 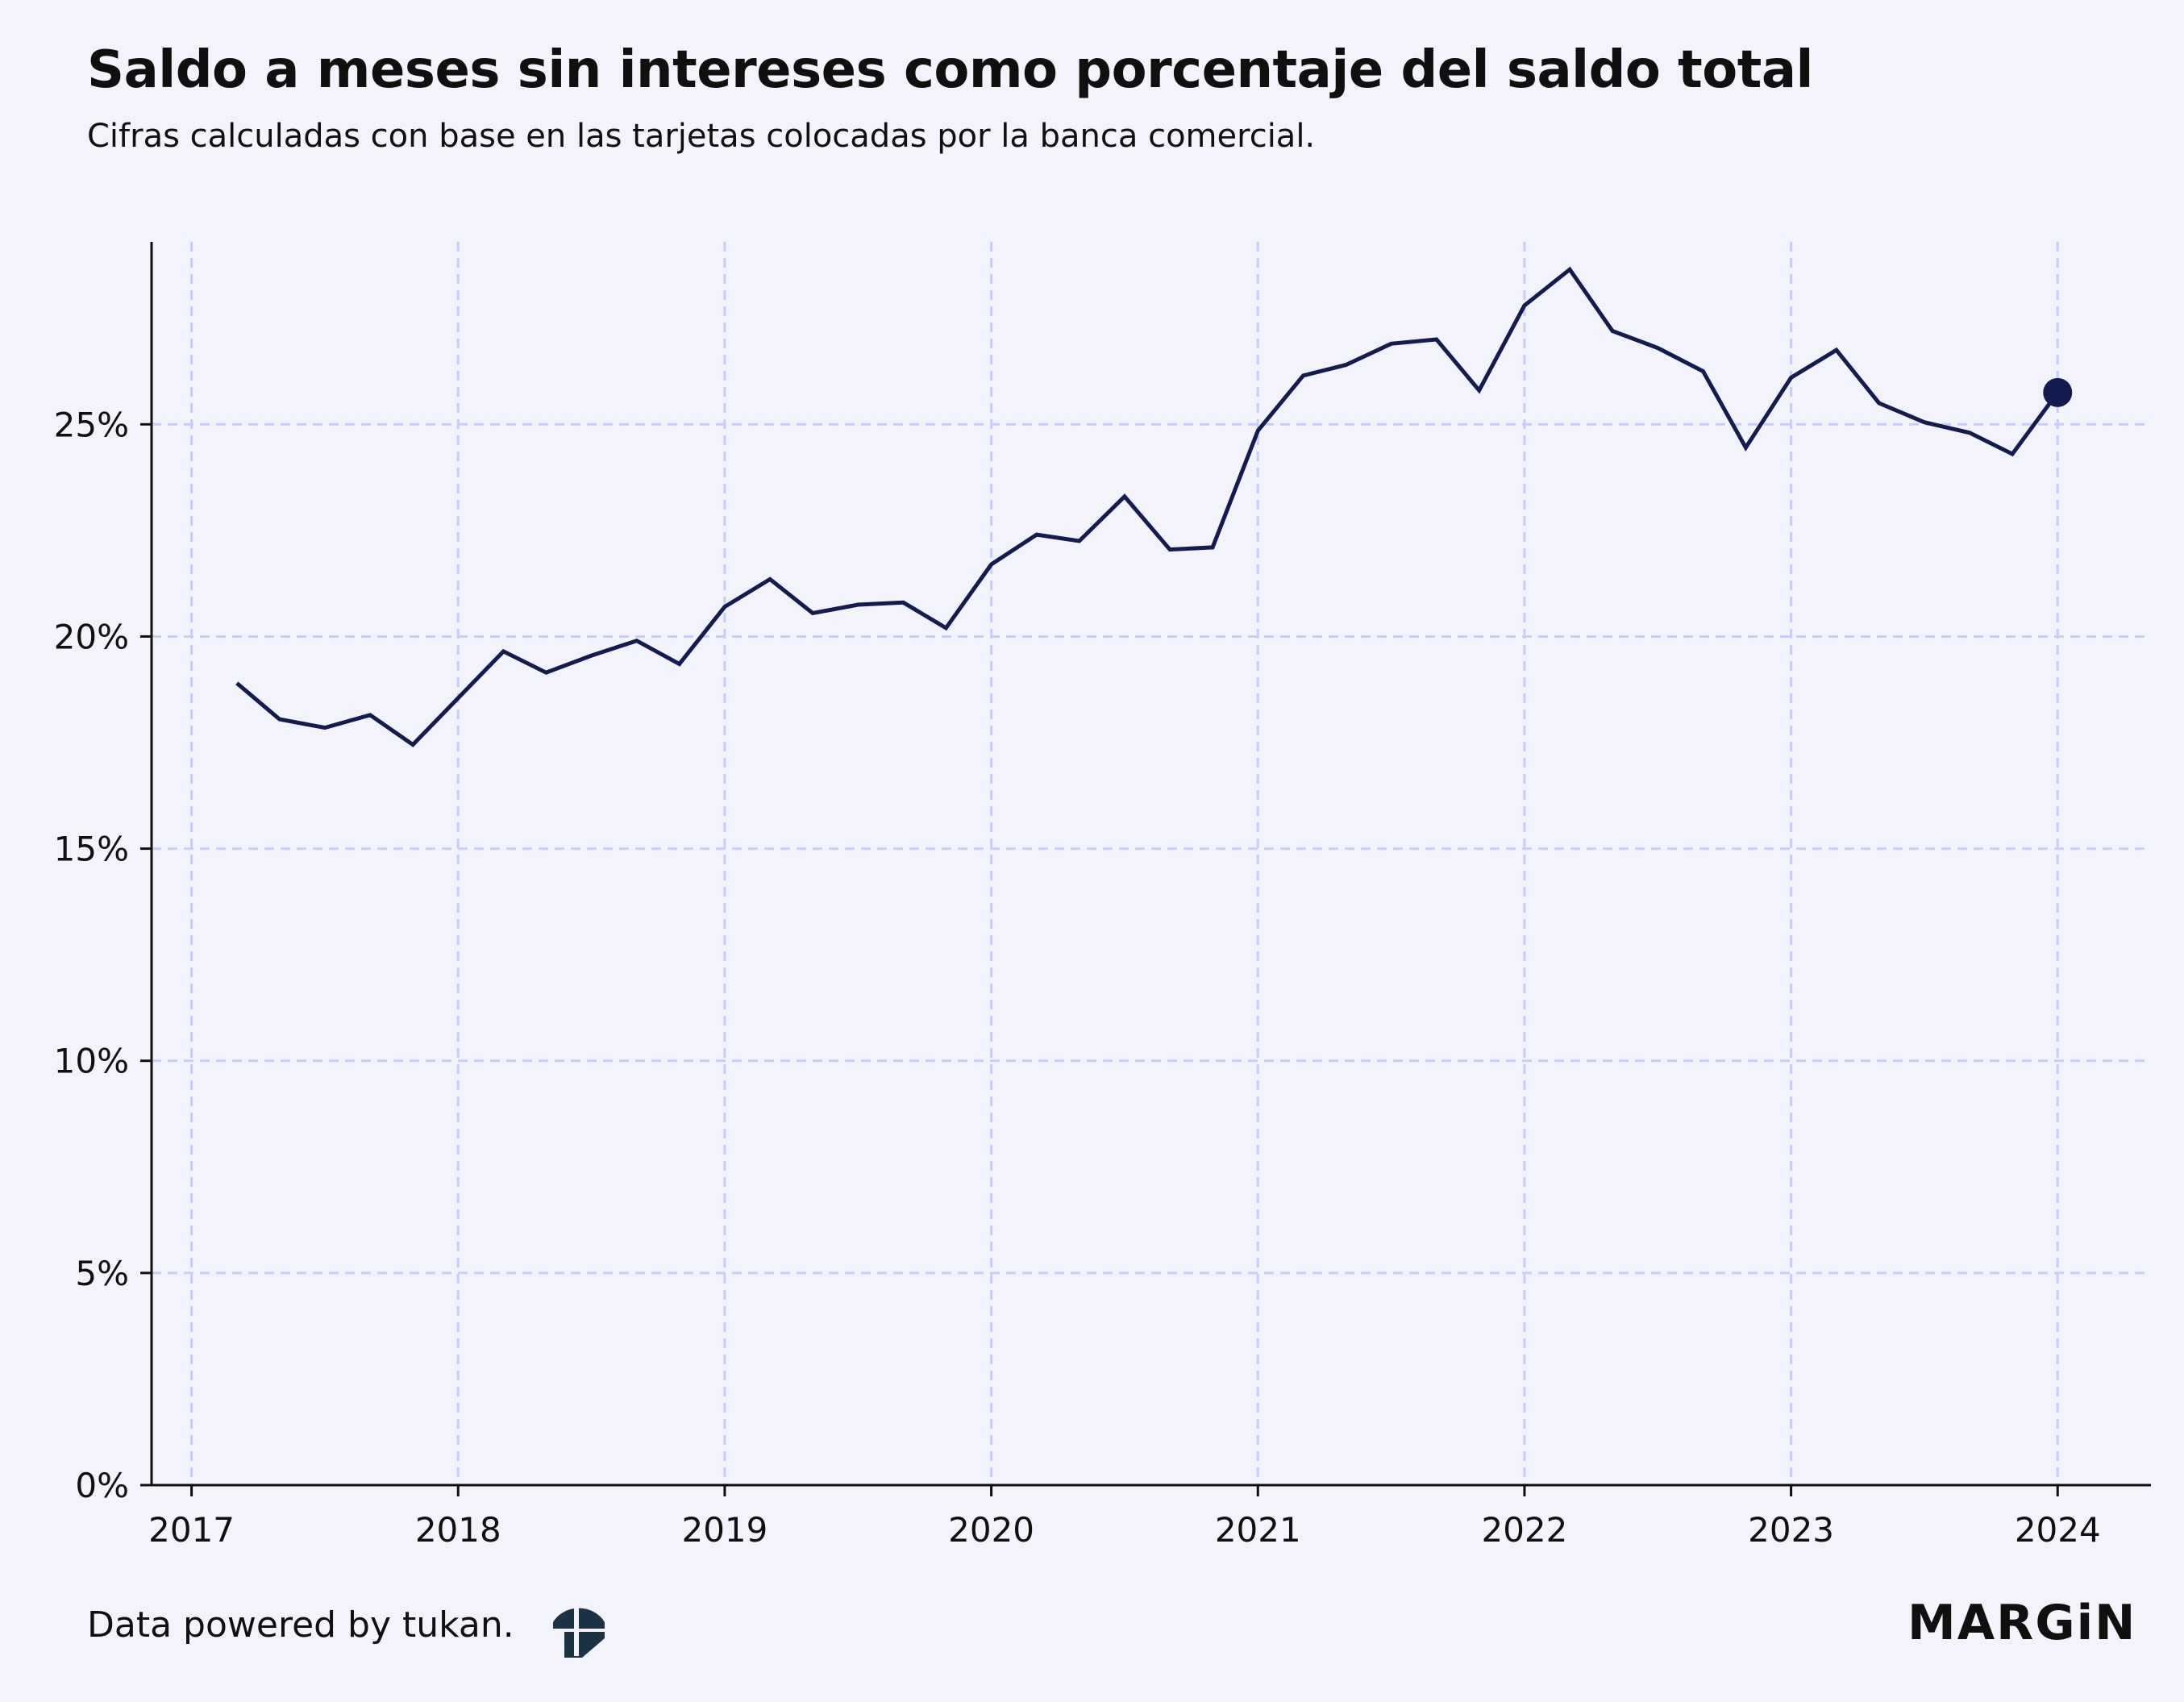 What do you see at coordinates (2058, 392) in the screenshot?
I see `series-end-point` at bounding box center [2058, 392].